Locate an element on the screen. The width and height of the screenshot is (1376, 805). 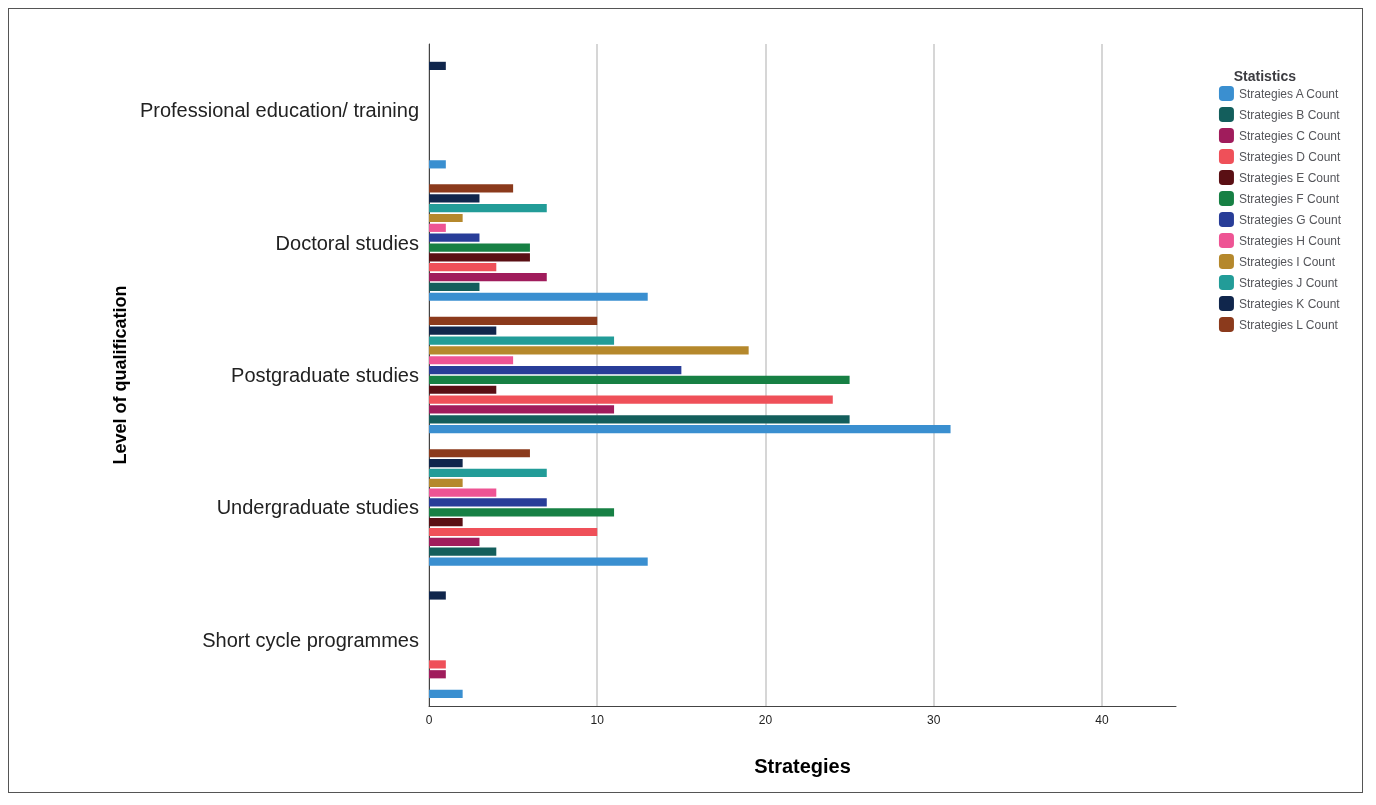
legend-label: Strategies F Count is located at coordinates (1289, 198).